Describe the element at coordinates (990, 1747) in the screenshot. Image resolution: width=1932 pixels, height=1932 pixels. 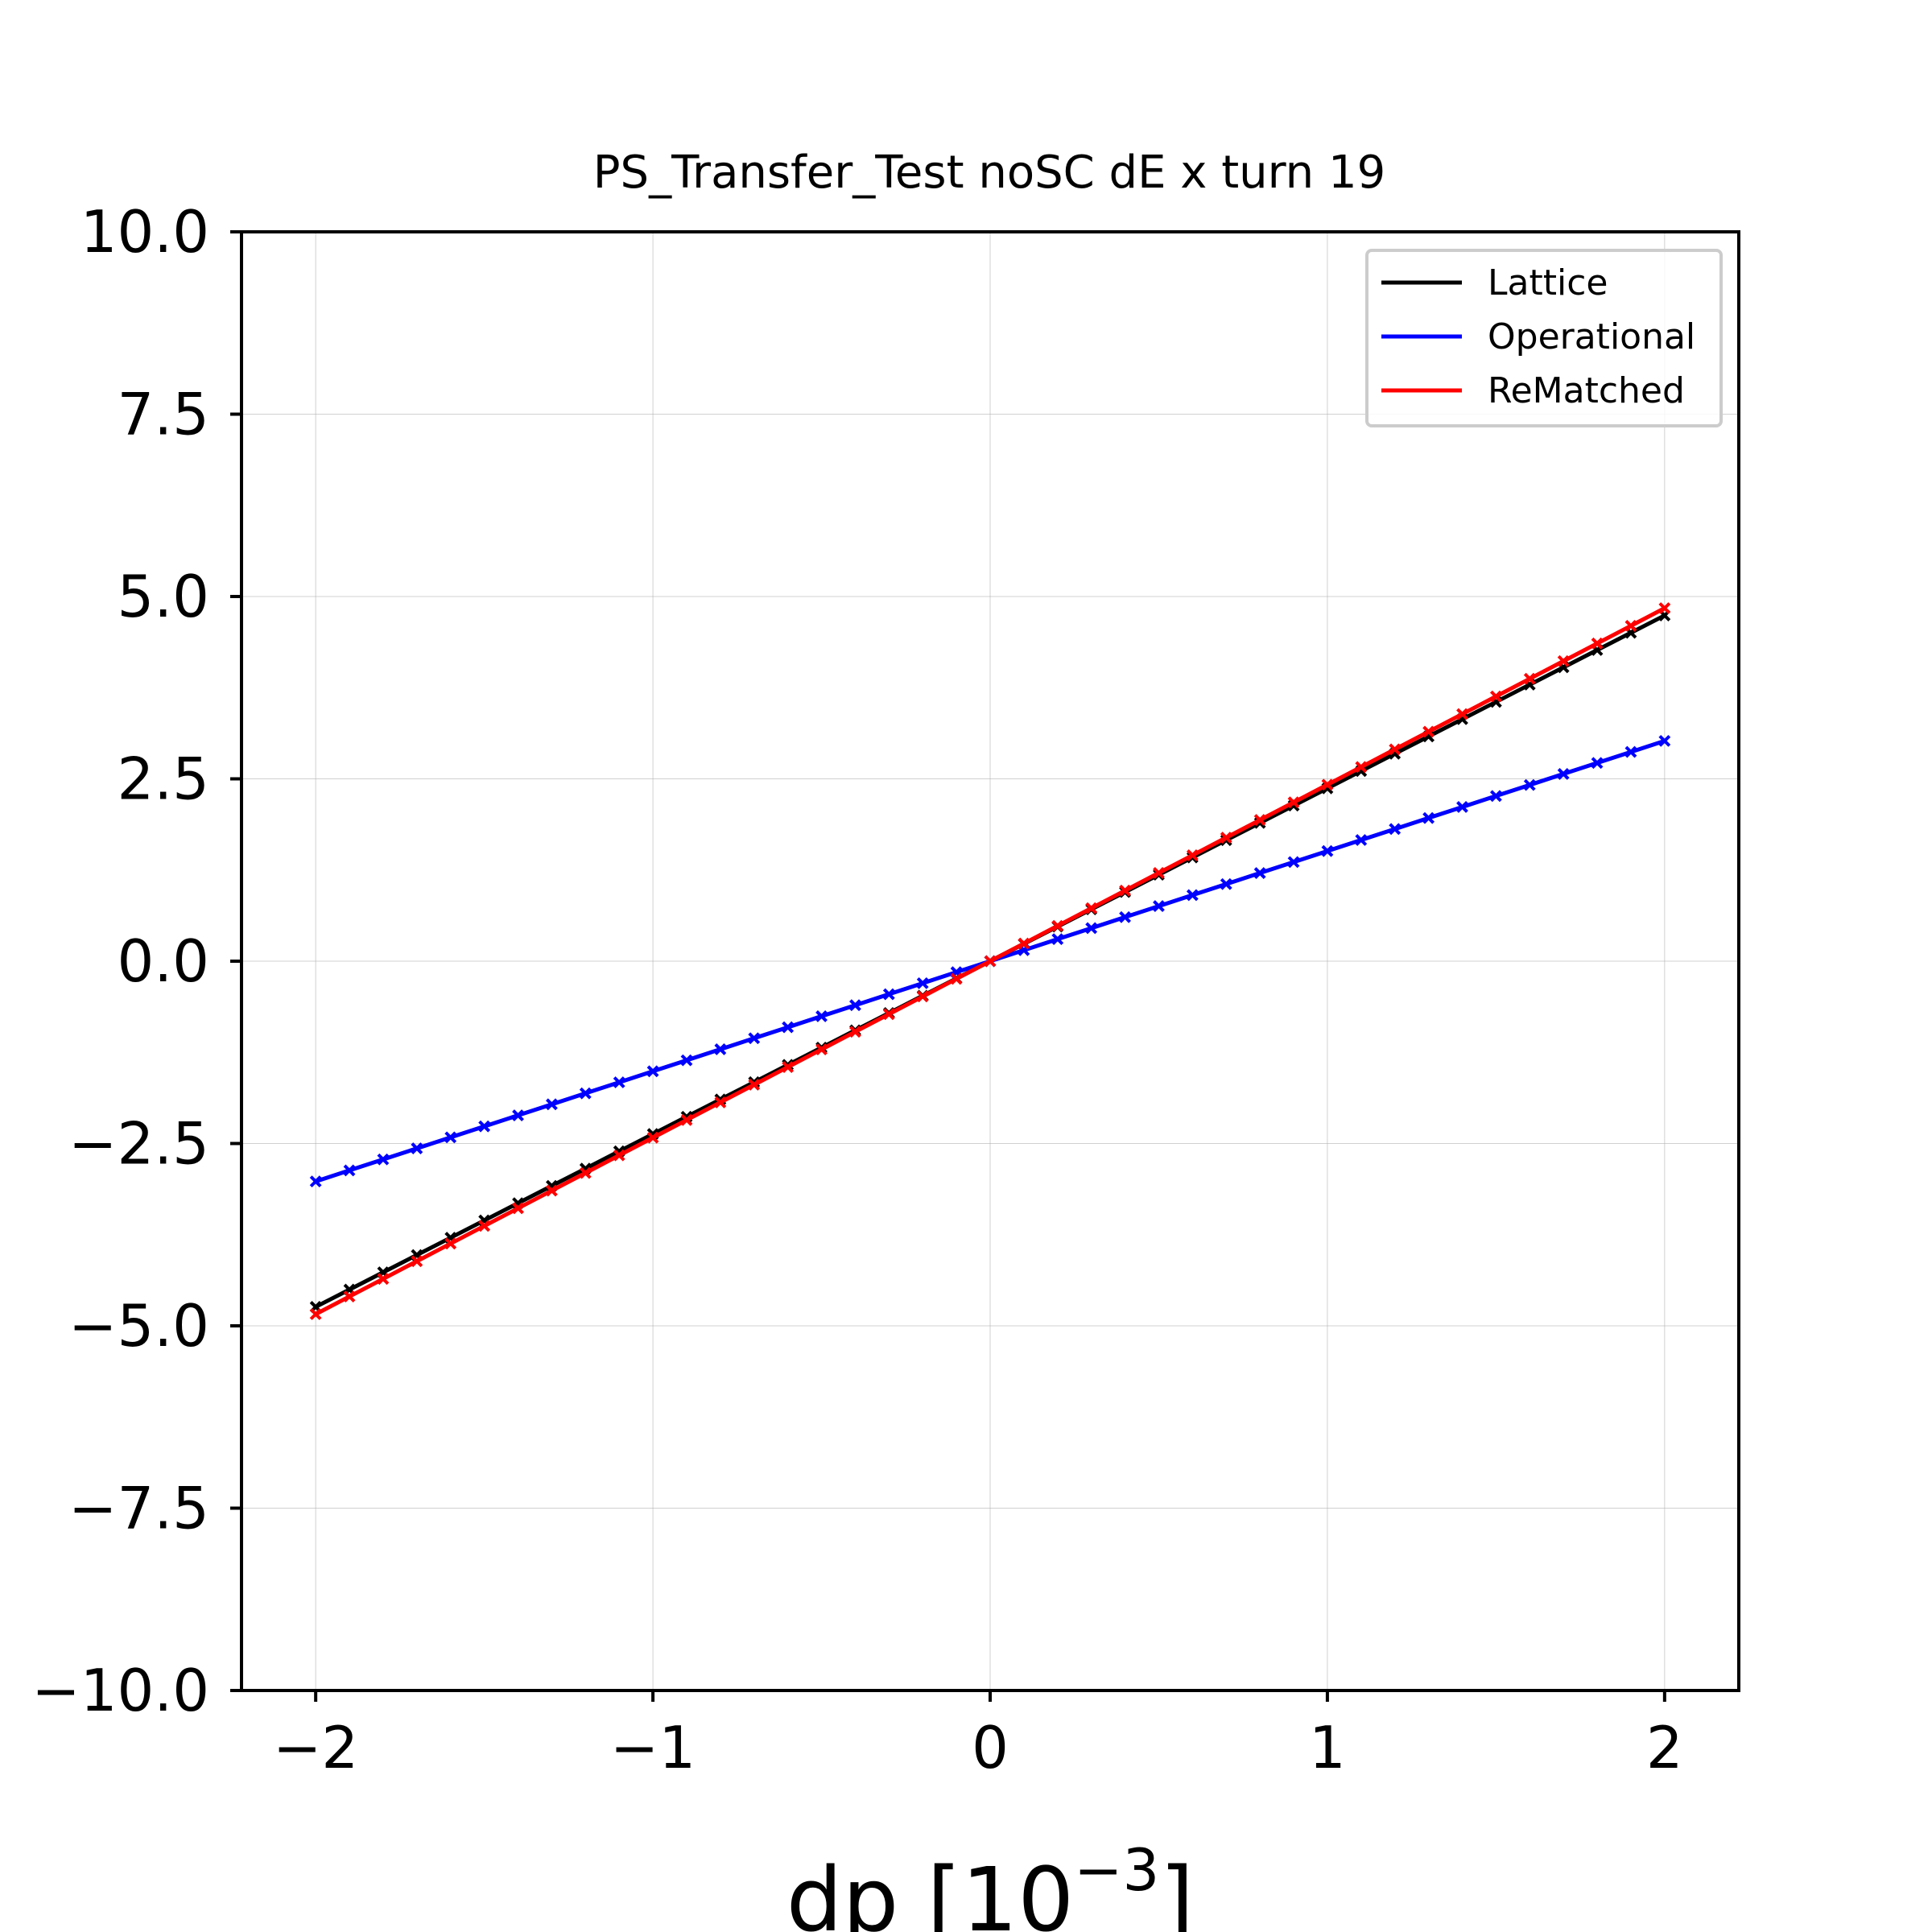
I see `x-tick-label: 0` at that location.